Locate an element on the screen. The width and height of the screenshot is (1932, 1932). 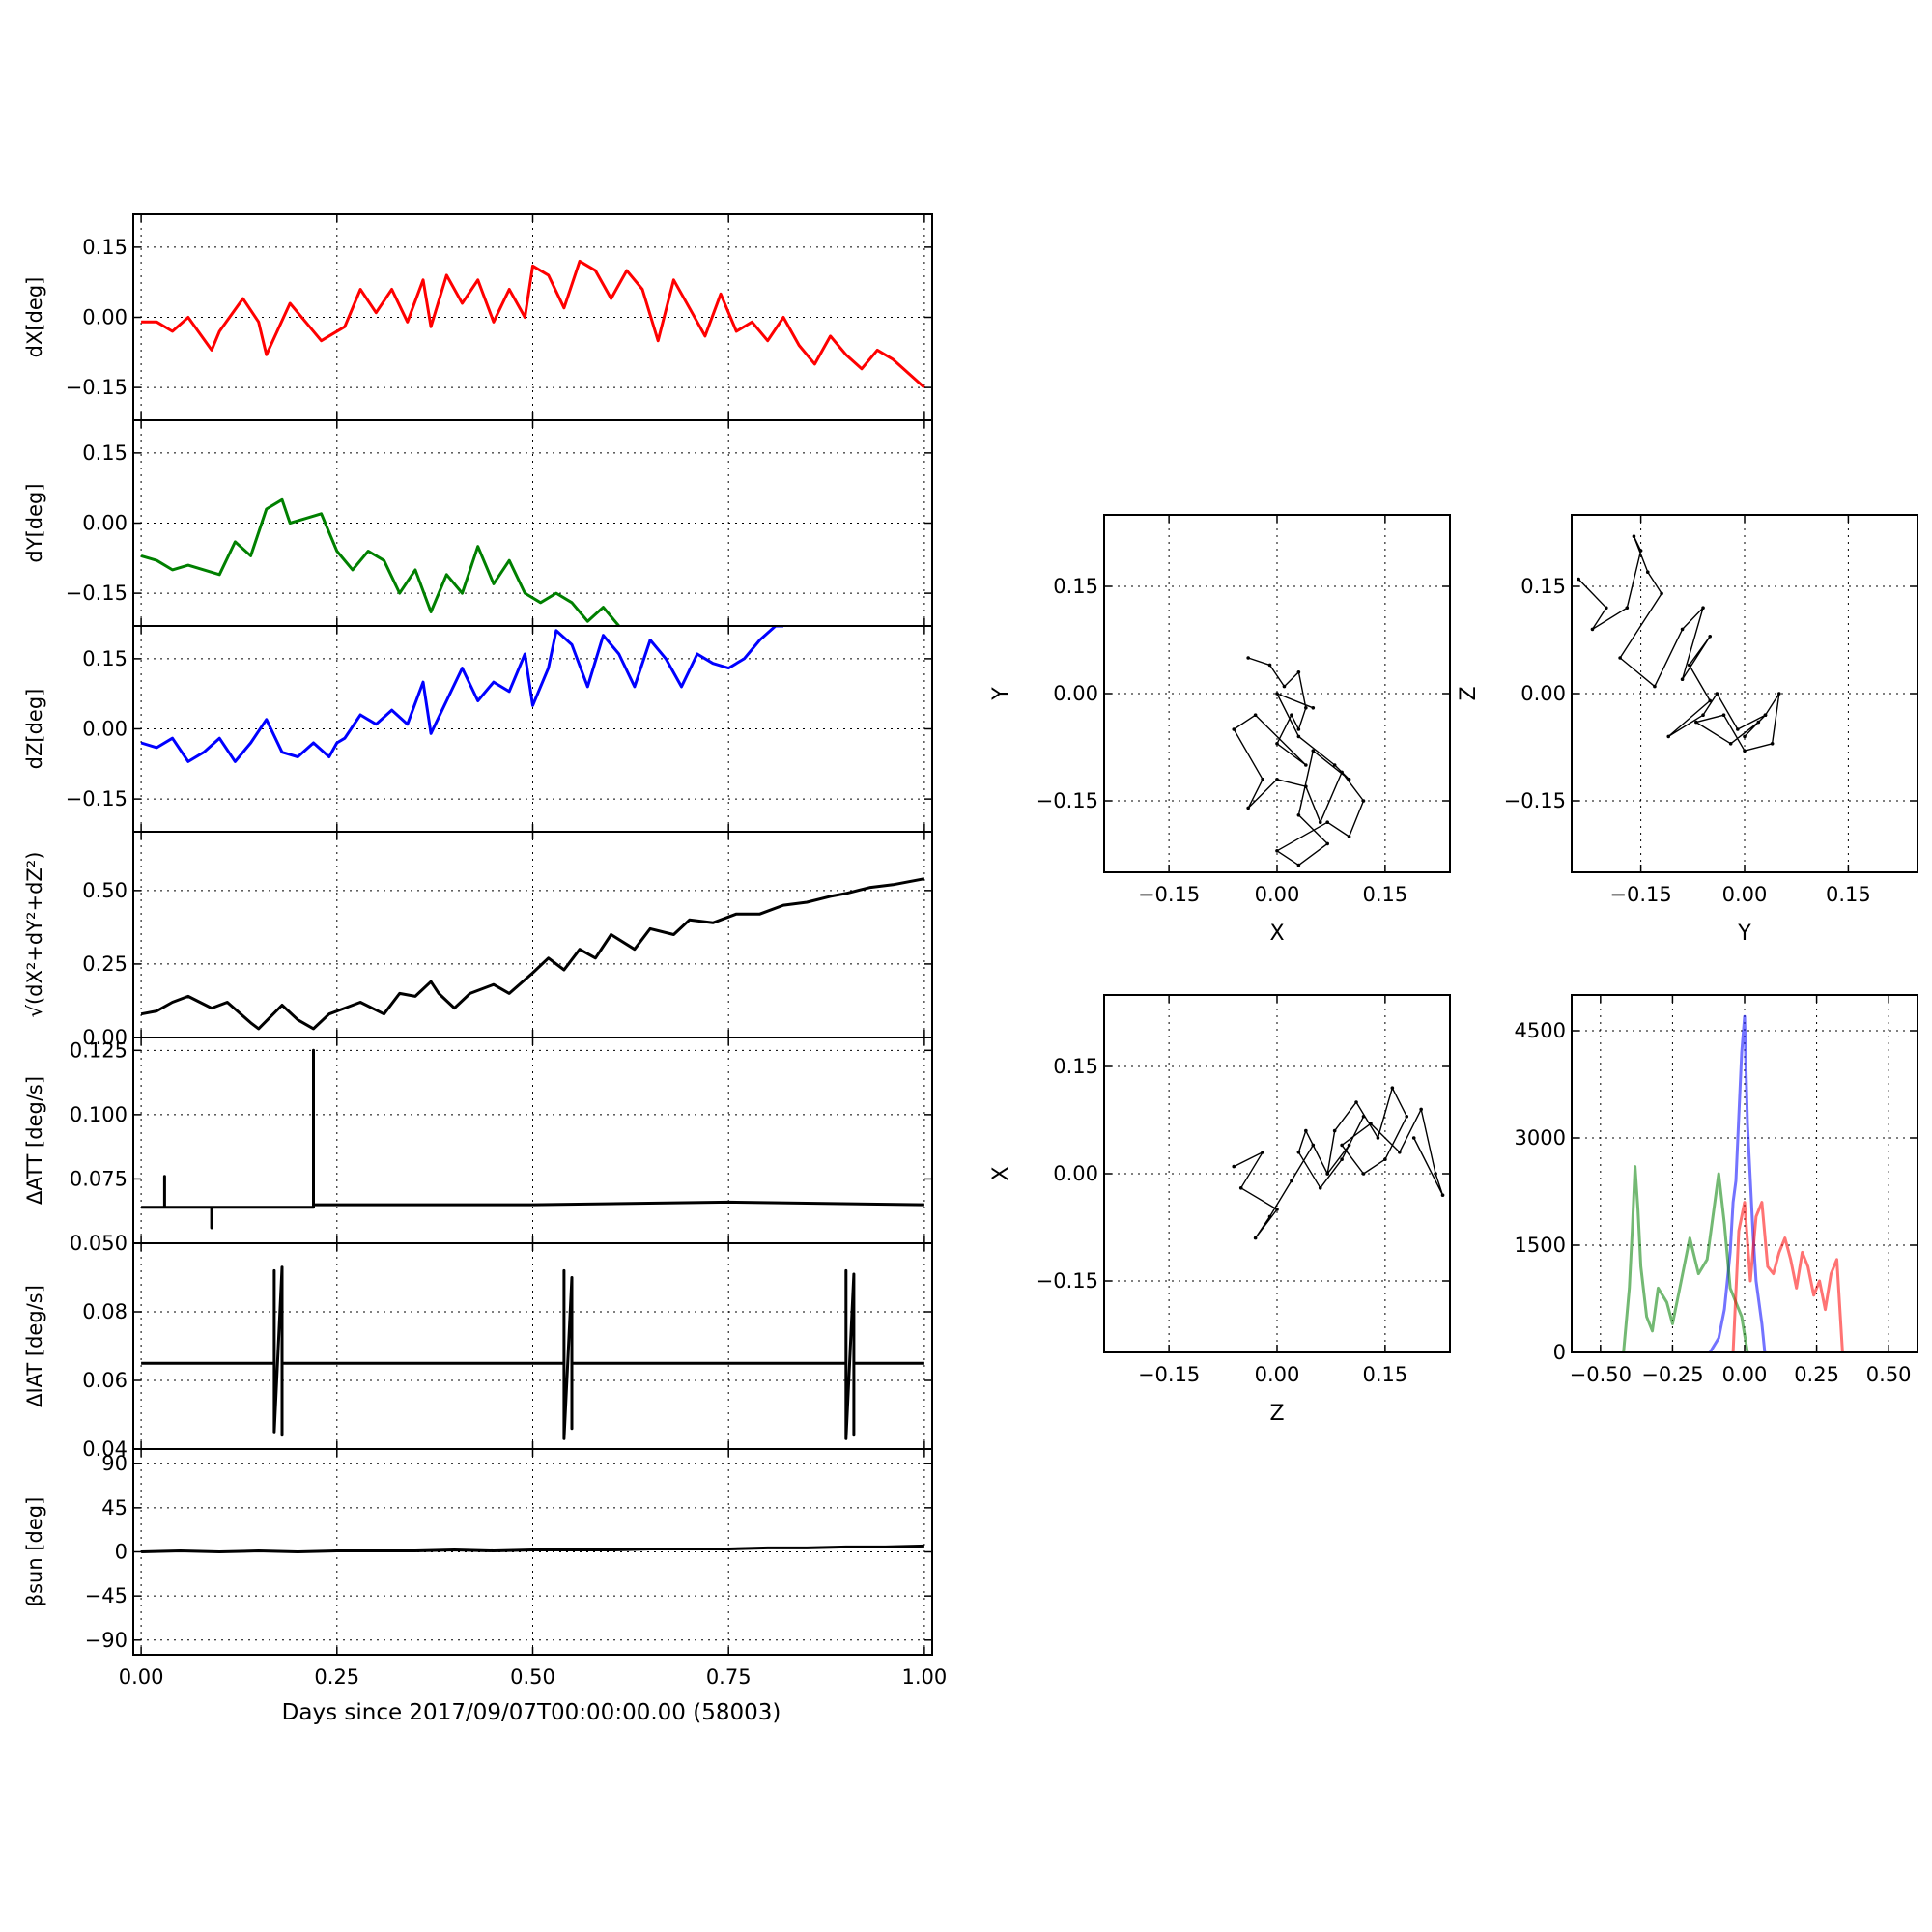
xy-xtick-label: 0.00 is located at coordinates (1277, 894).